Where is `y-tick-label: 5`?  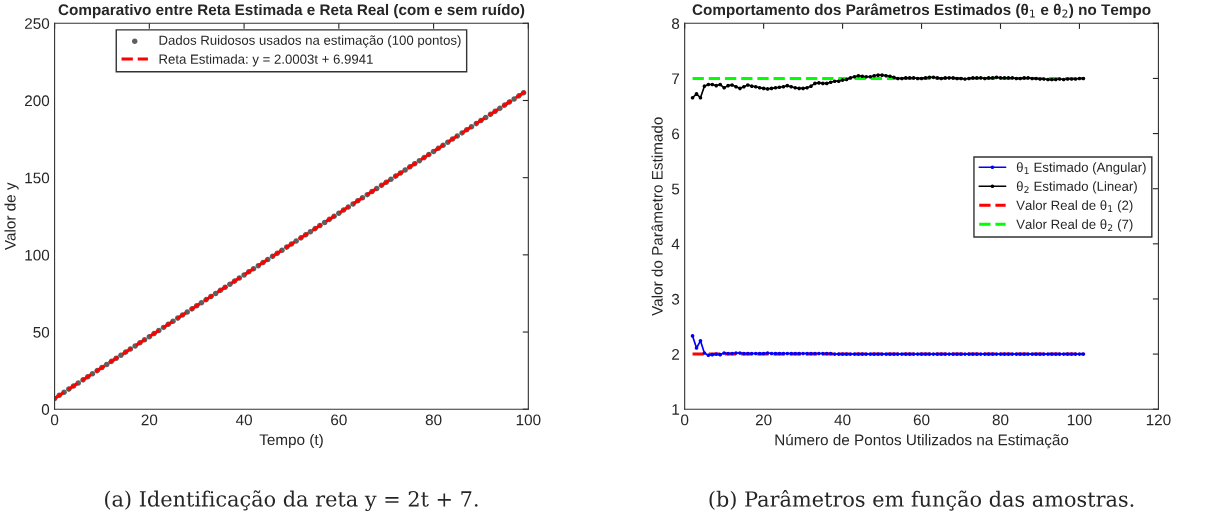 y-tick-label: 5 is located at coordinates (675, 189).